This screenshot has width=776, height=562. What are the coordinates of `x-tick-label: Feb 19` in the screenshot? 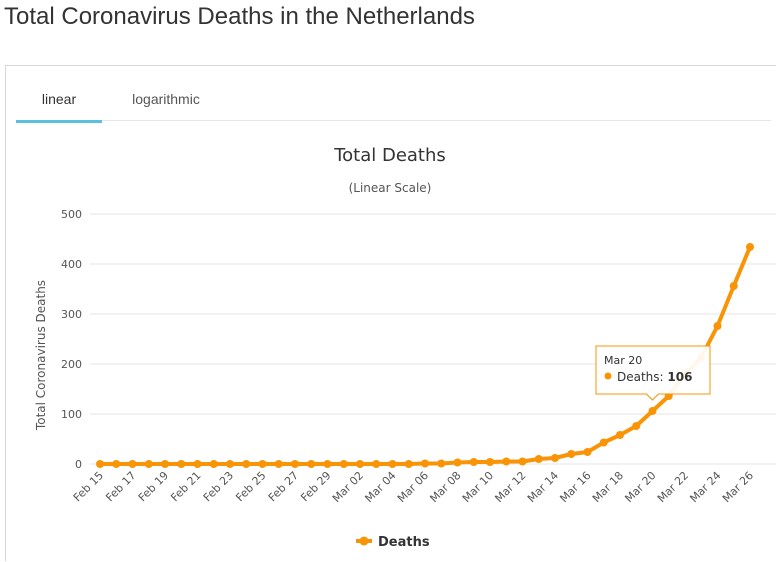 It's located at (153, 486).